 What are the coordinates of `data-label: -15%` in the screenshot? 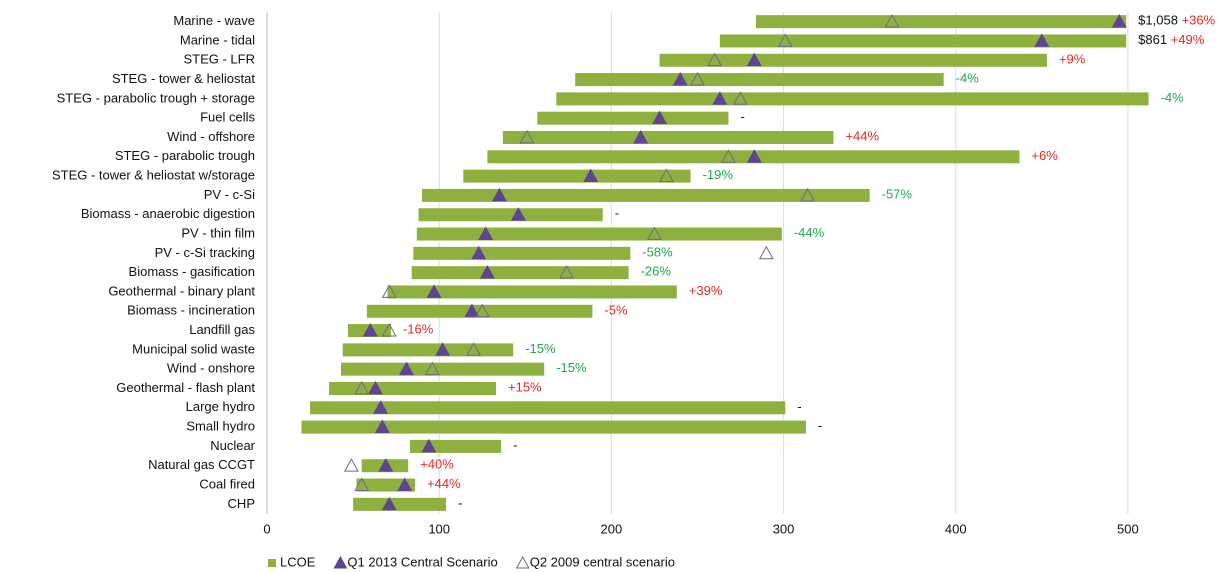 It's located at (571, 368).